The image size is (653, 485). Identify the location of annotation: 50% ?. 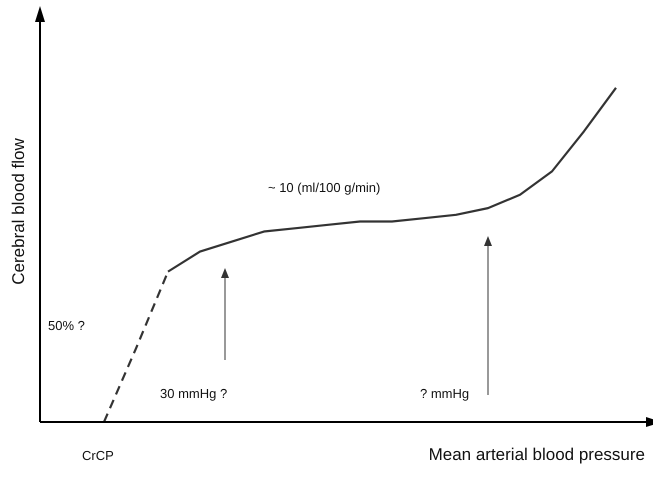
(66, 325).